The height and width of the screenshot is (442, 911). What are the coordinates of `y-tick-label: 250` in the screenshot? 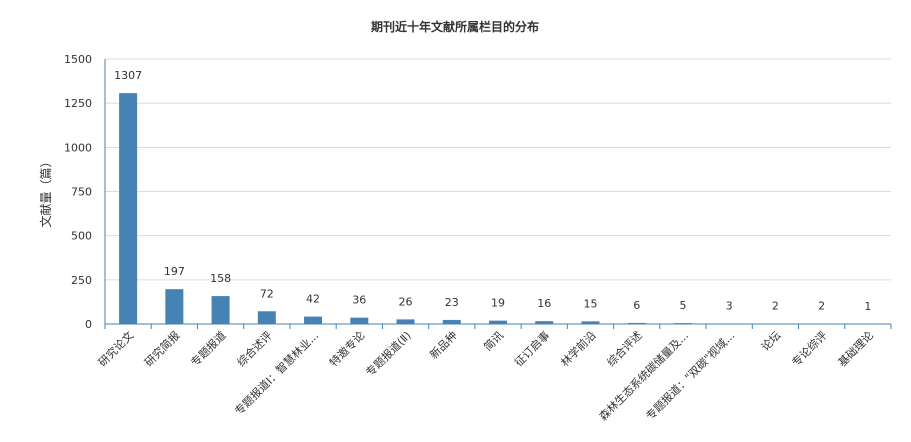 It's located at (81, 280).